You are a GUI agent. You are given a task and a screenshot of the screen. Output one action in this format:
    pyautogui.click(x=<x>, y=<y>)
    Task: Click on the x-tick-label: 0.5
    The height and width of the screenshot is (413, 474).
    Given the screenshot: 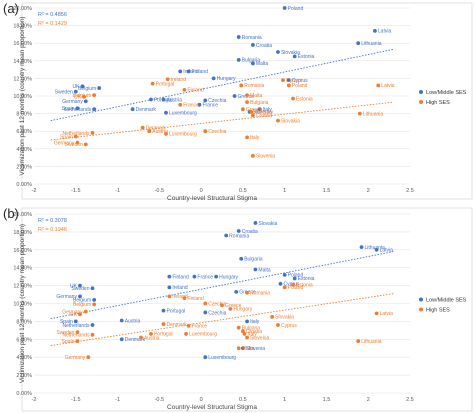 What is the action you would take?
    pyautogui.click(x=243, y=400)
    